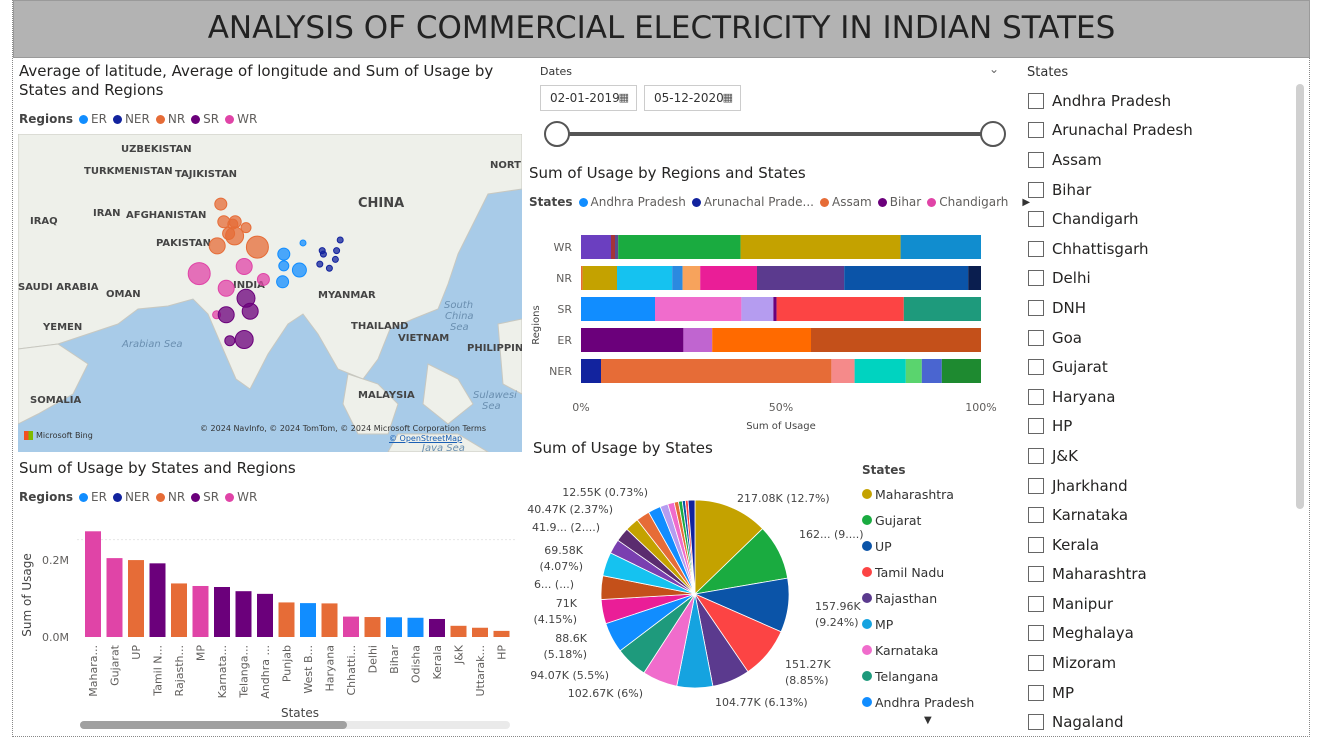  I want to click on map-osm-link: © OpenStreetMap, so click(426, 438).